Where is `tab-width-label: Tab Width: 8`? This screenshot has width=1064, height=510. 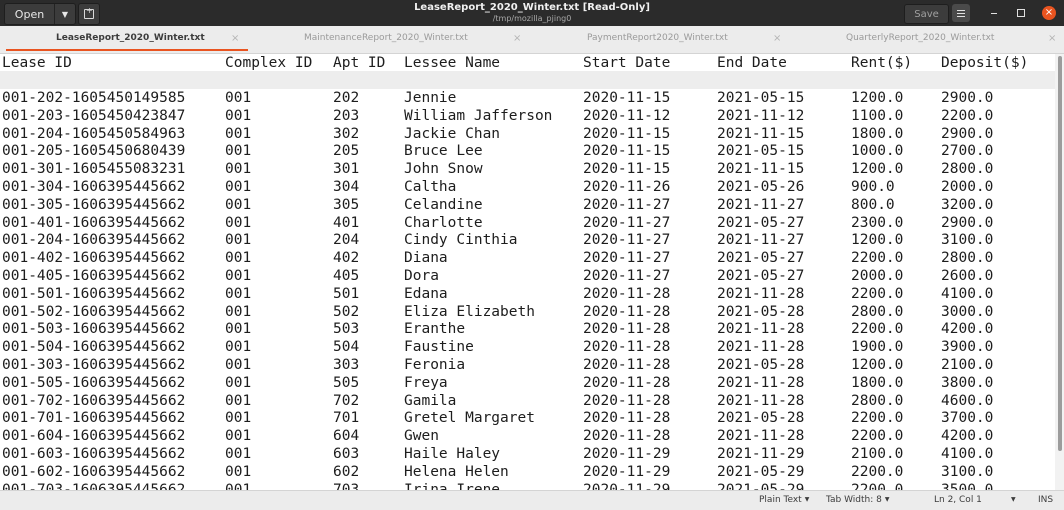
tab-width-label: Tab Width: 8 is located at coordinates (854, 500).